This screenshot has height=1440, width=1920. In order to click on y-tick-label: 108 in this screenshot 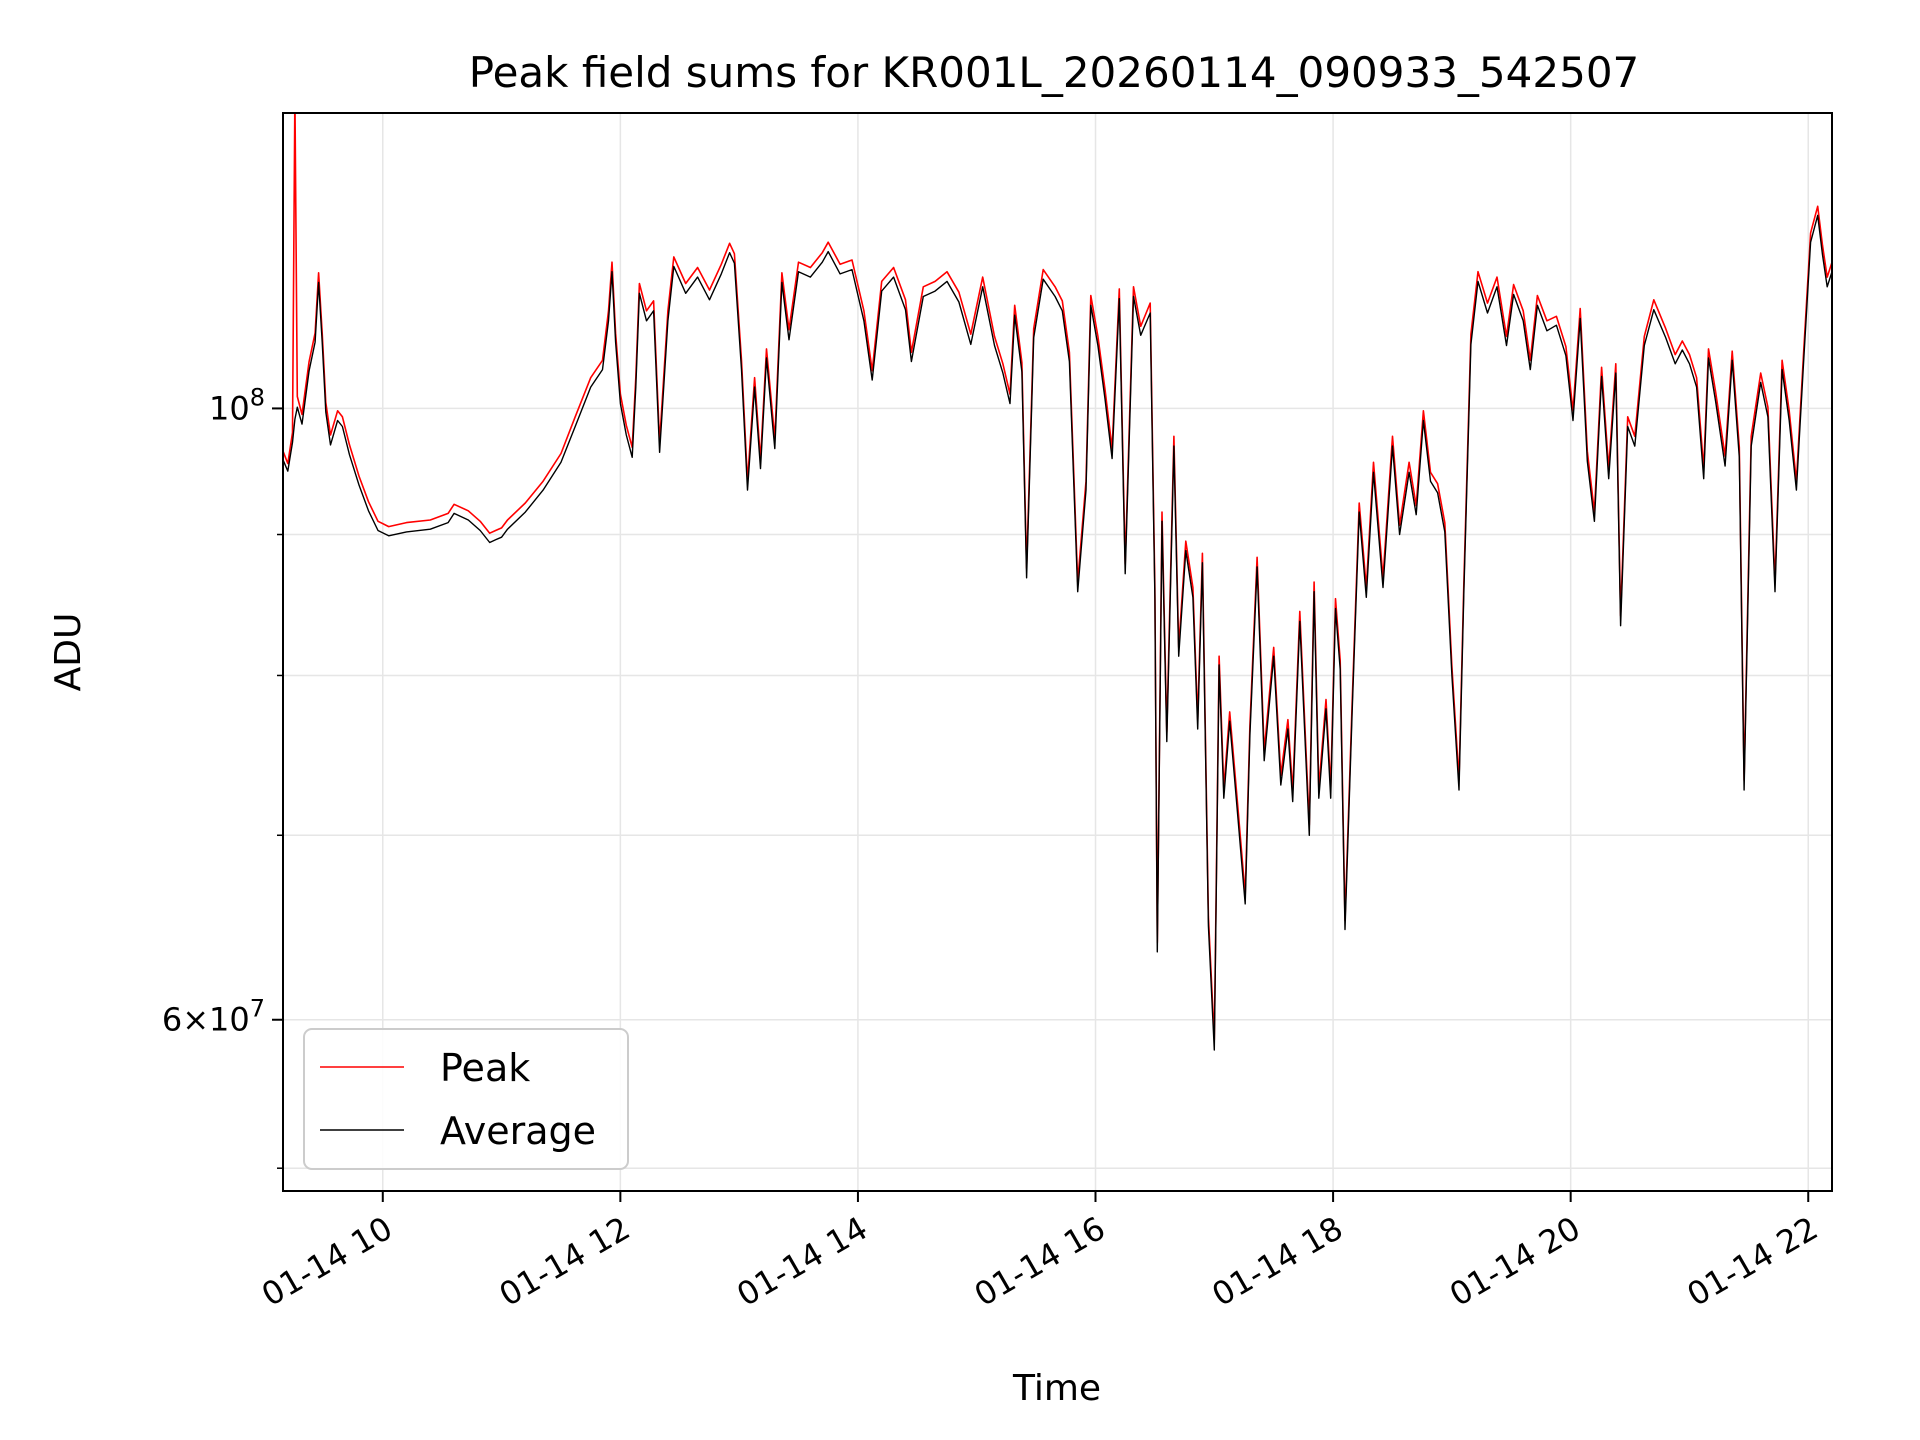, I will do `click(237, 405)`.